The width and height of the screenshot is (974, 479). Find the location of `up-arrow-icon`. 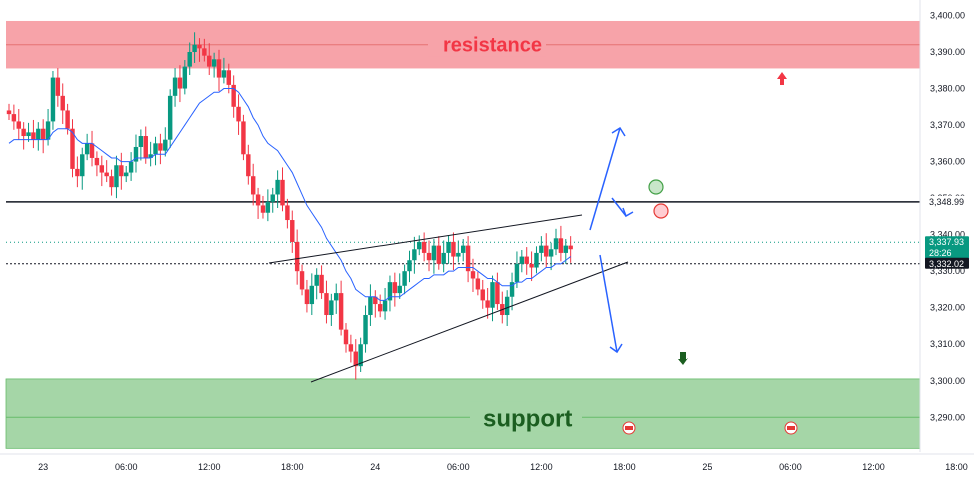

up-arrow-icon is located at coordinates (782, 78).